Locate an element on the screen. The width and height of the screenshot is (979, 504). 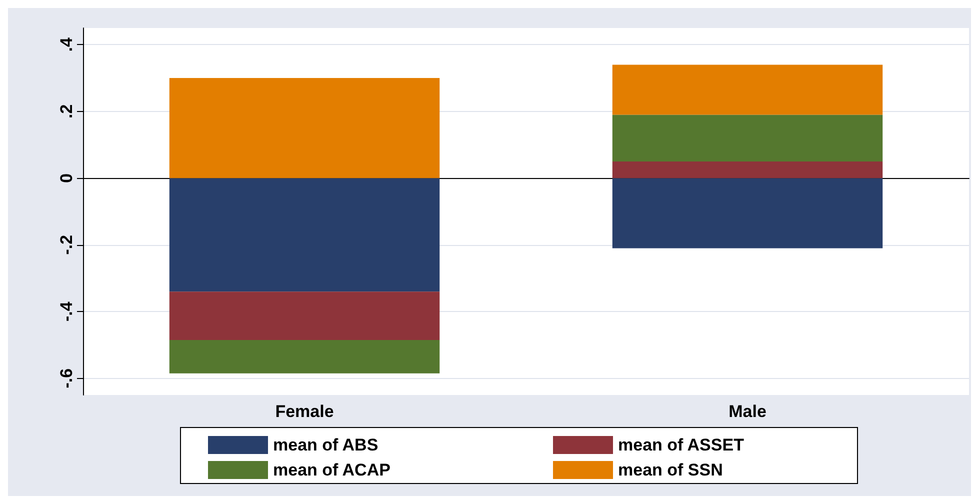
y-tick-label: 0 is located at coordinates (66, 178).